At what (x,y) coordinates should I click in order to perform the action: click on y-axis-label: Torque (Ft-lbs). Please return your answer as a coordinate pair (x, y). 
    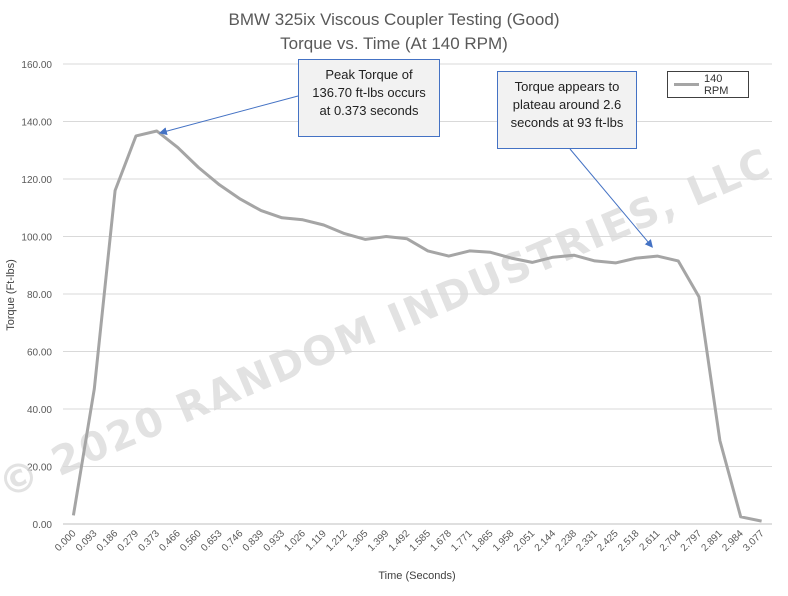
    Looking at the image, I should click on (11, 295).